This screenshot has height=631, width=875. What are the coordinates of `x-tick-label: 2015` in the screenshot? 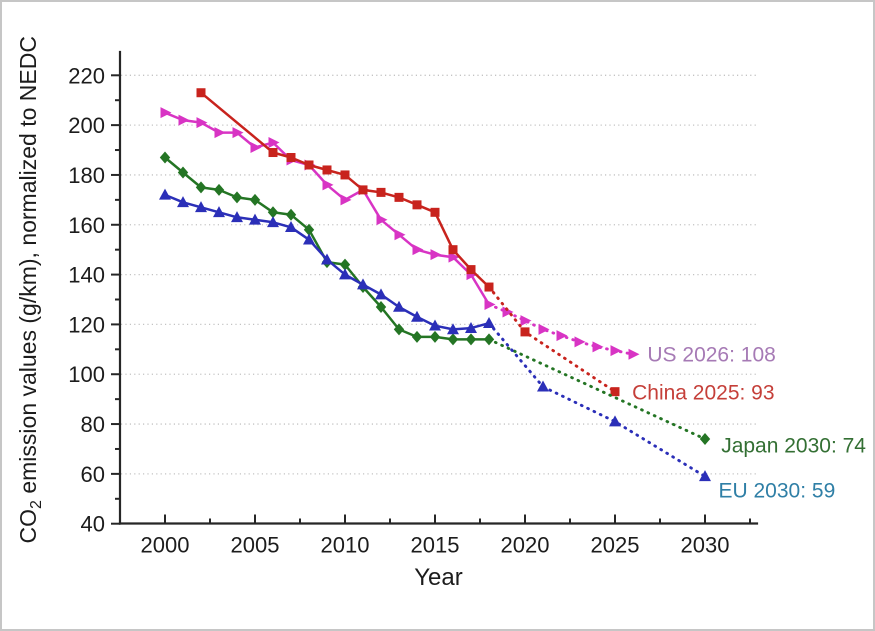 It's located at (435, 545).